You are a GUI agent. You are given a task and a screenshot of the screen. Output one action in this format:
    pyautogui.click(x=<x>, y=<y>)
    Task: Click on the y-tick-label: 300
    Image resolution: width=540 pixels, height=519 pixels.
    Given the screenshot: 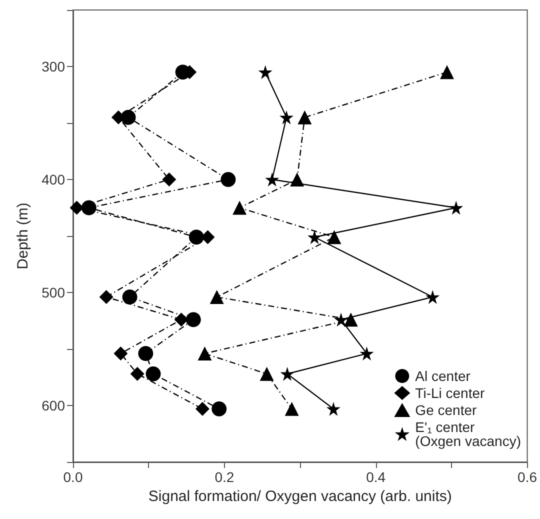 What is the action you would take?
    pyautogui.click(x=54, y=66)
    